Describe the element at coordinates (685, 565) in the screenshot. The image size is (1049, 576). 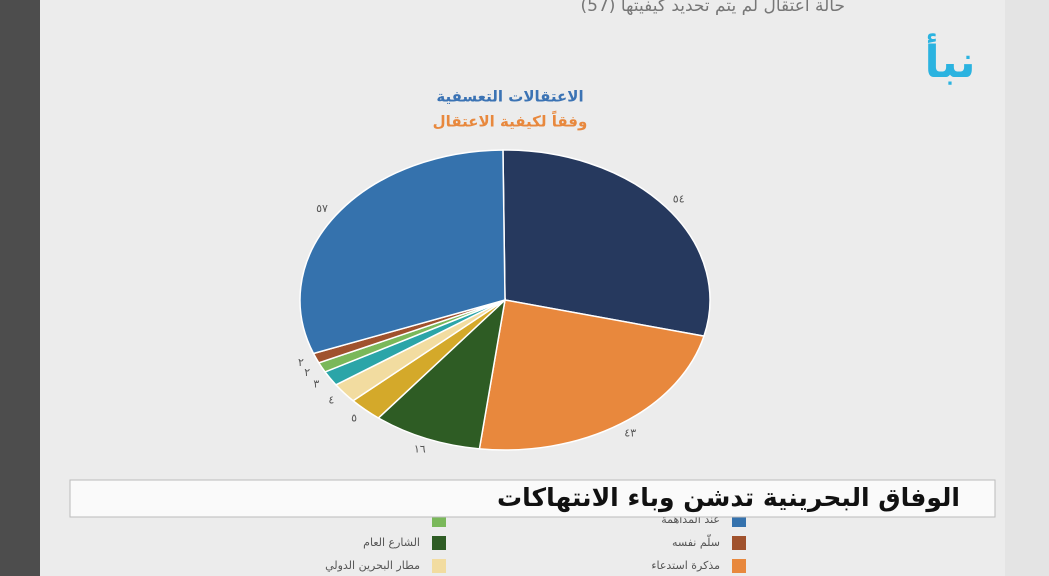
I see `legend-label: مذكرة استدعاء` at that location.